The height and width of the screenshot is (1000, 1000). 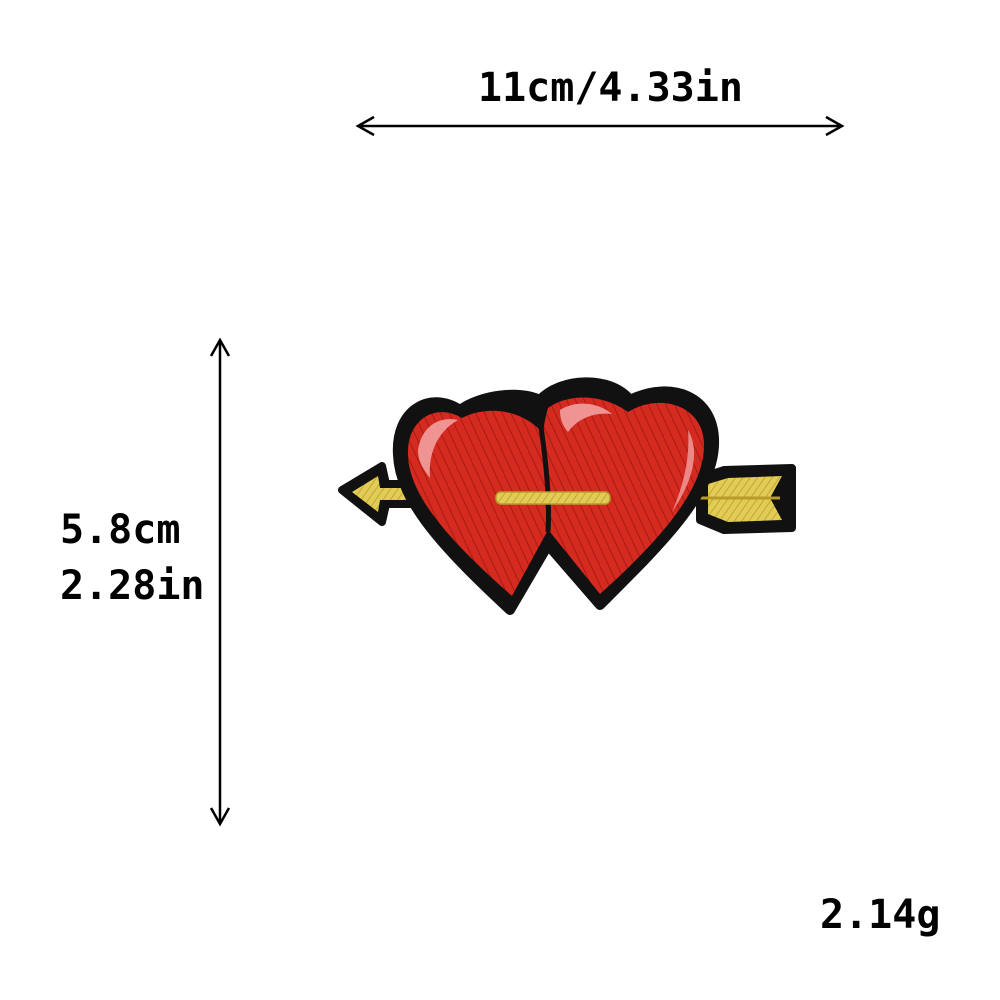 I want to click on height-in-label: 2.28in, so click(x=132, y=586).